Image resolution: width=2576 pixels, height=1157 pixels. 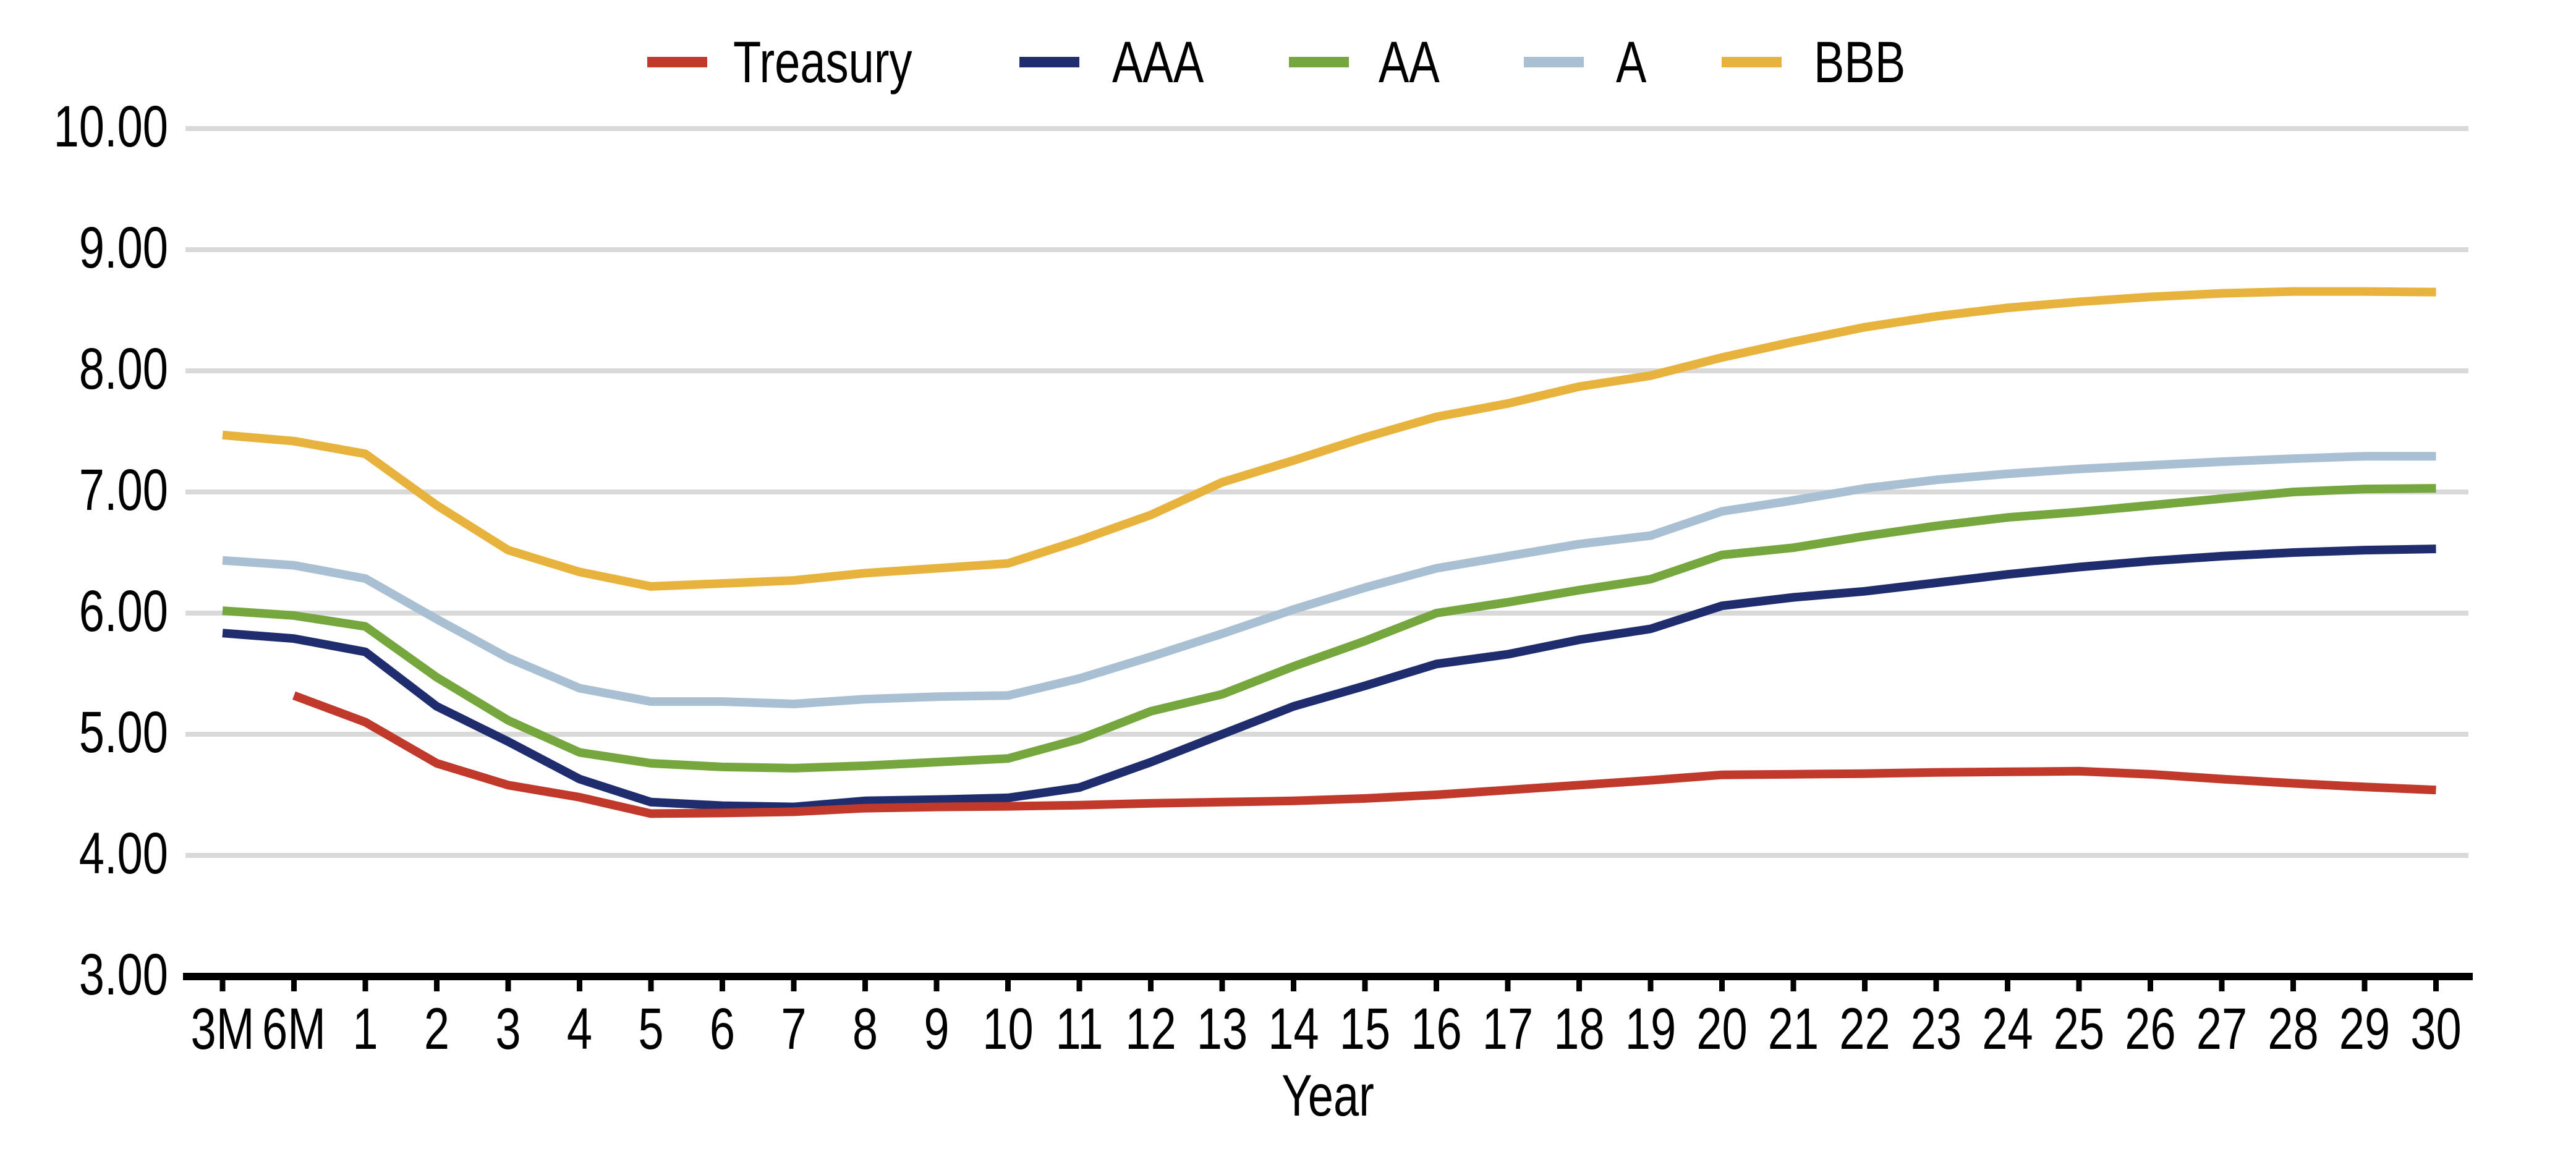 What do you see at coordinates (223, 1029) in the screenshot?
I see `svg-text: 3M` at bounding box center [223, 1029].